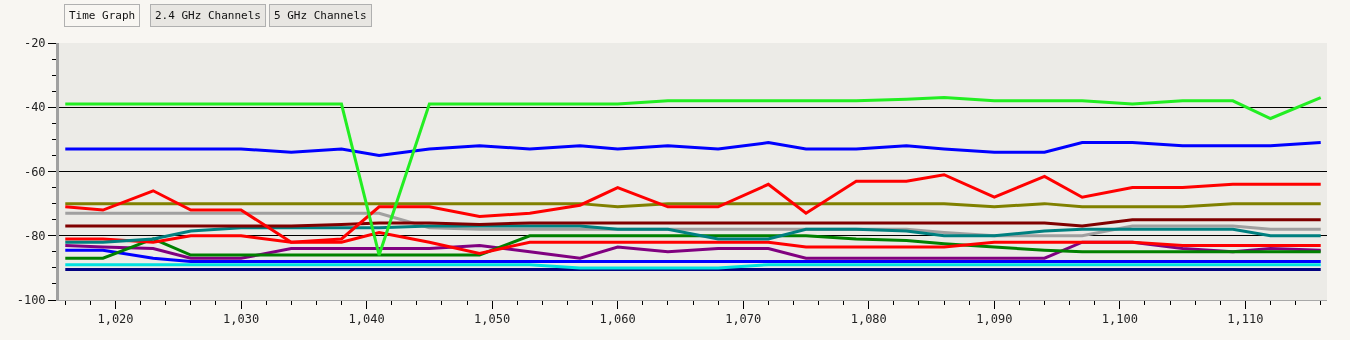 This screenshot has height=340, width=1350. What do you see at coordinates (320, 15) in the screenshot?
I see `text: 5 GHz Channels` at bounding box center [320, 15].